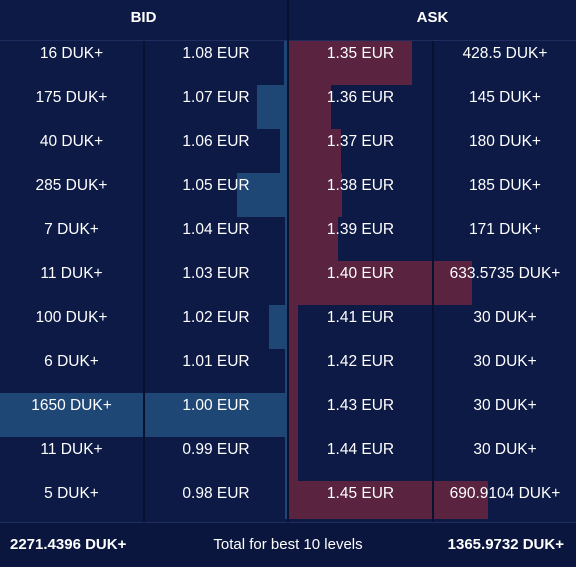 The image size is (576, 567). I want to click on orderbook-row: 5 DUK+ 0.98 EUR 1.45 EUR 690.9104 DUK+, so click(288, 500).